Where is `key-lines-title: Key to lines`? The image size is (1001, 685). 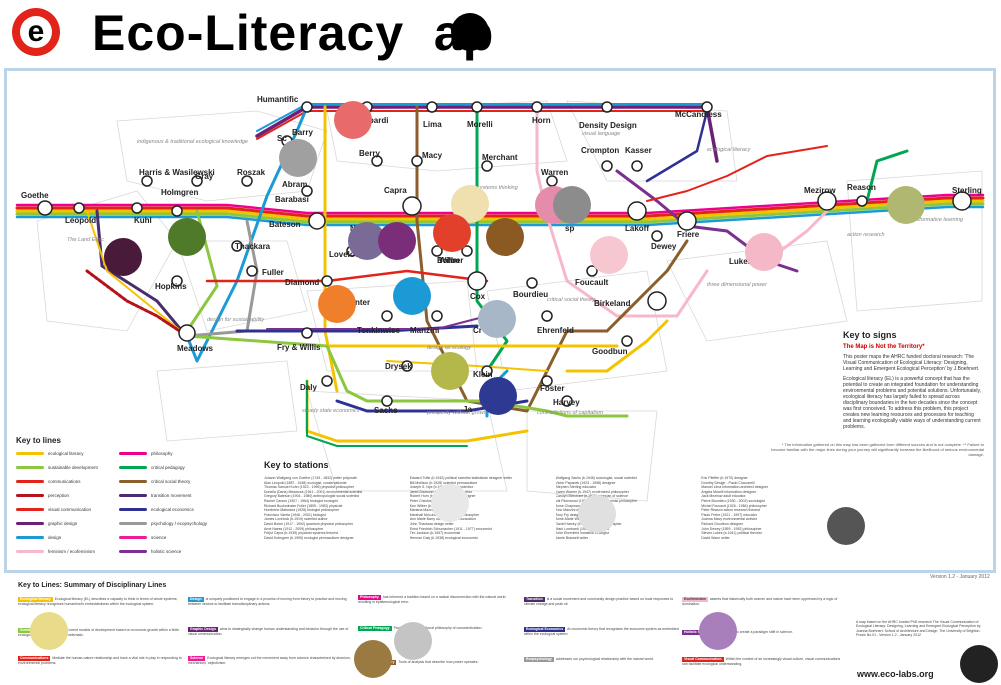
key-lines-title: Key to lines is located at coordinates (38, 440).